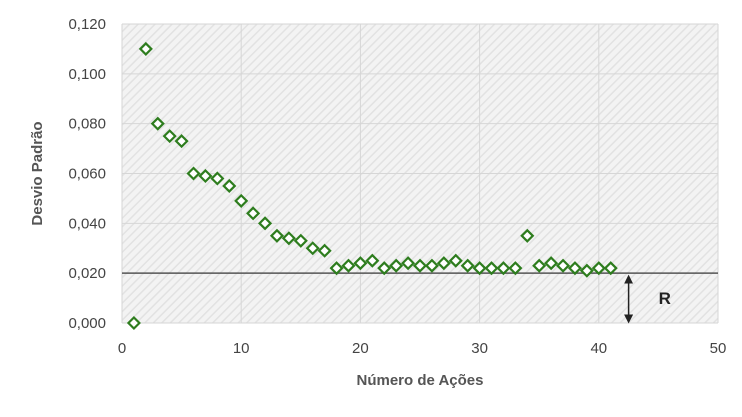  What do you see at coordinates (87, 24) in the screenshot?
I see `y-tick-label: 0,120` at bounding box center [87, 24].